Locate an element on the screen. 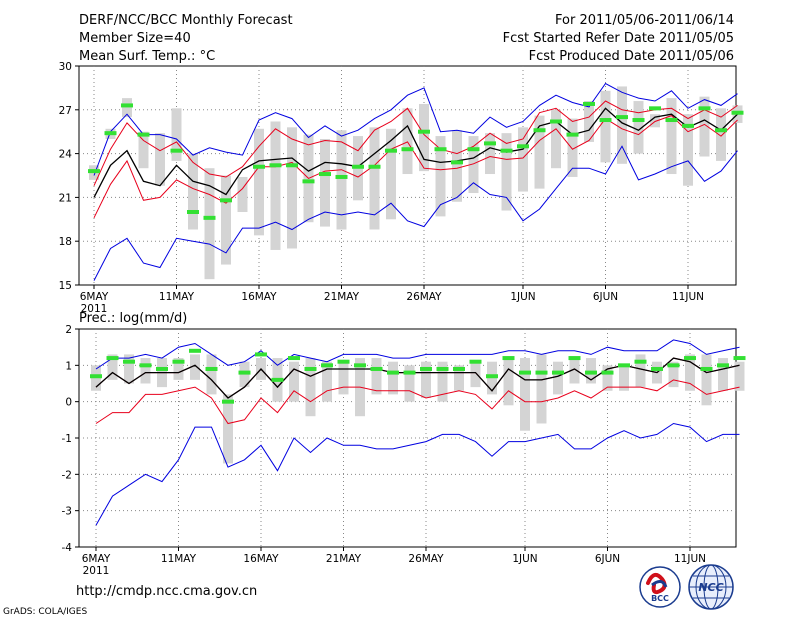 This screenshot has width=800, height=618. chart-title: DERF/NCC/BCC Monthly Forecast is located at coordinates (186, 20).